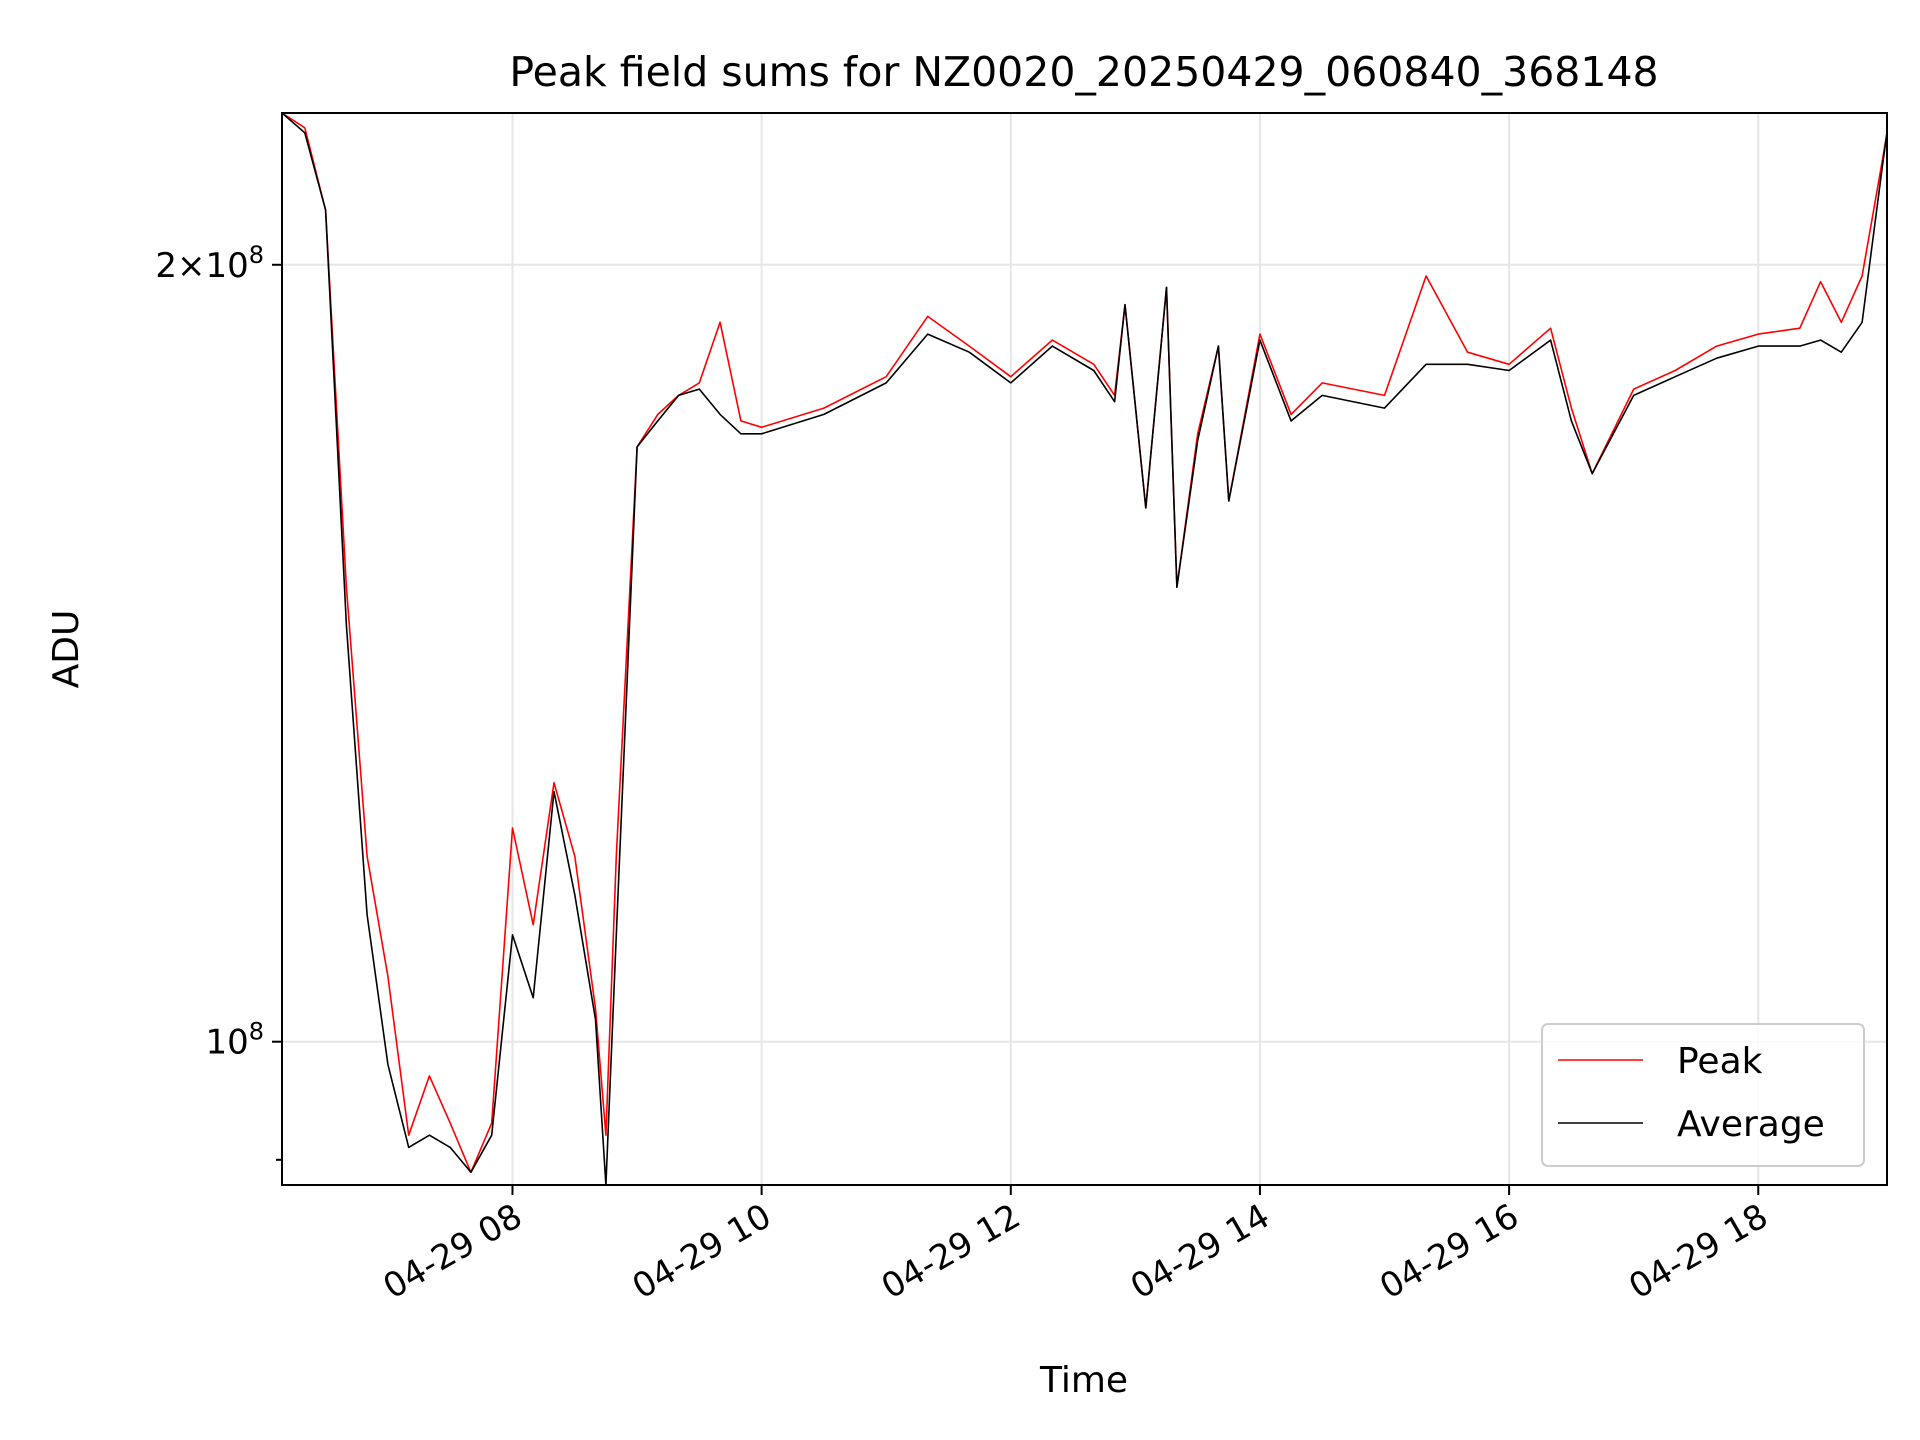 This screenshot has height=1440, width=1920. I want to click on y-tick-label: 2×108, so click(209, 263).